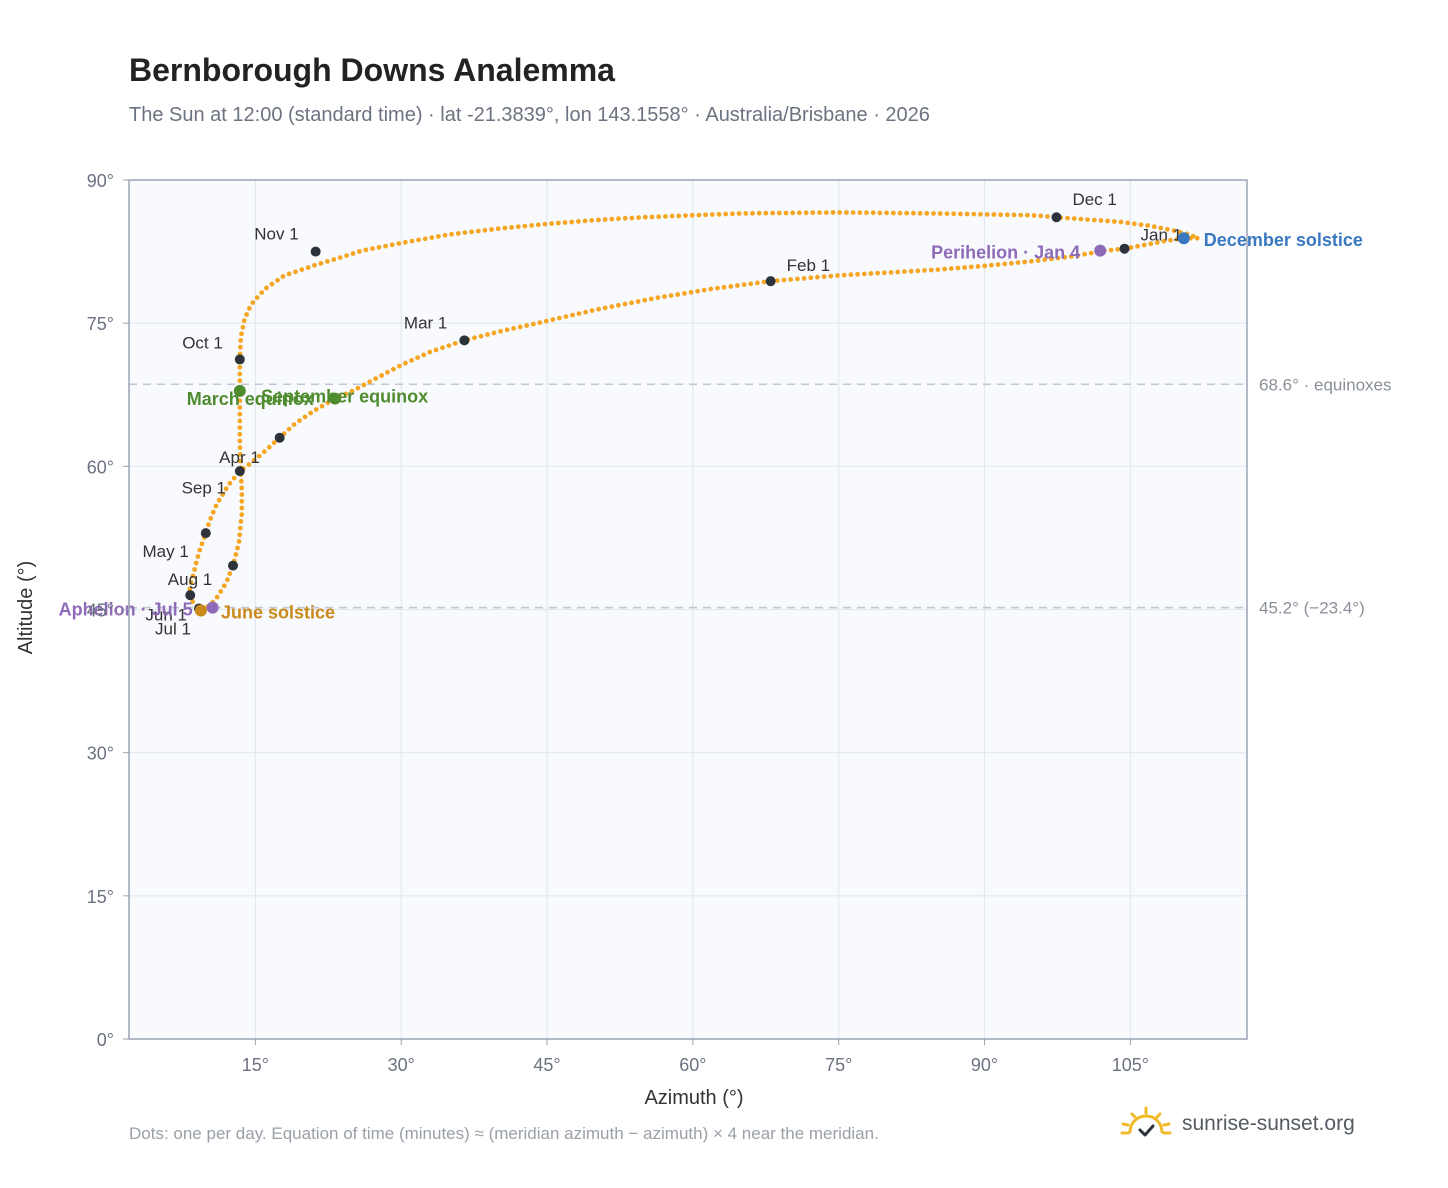 This screenshot has height=1188, width=1448. Describe the element at coordinates (1094, 199) in the screenshot. I see `month-label: Dec 1` at that location.